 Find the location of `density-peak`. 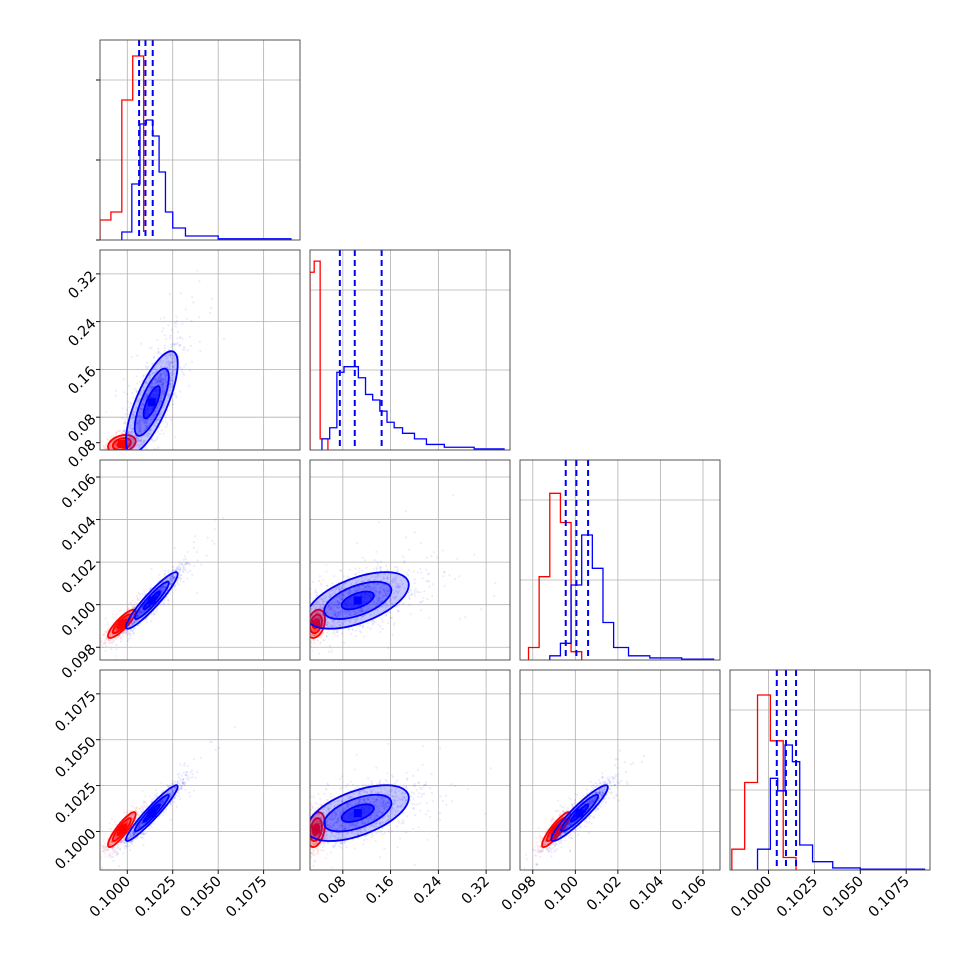

density-peak is located at coordinates (151, 600).